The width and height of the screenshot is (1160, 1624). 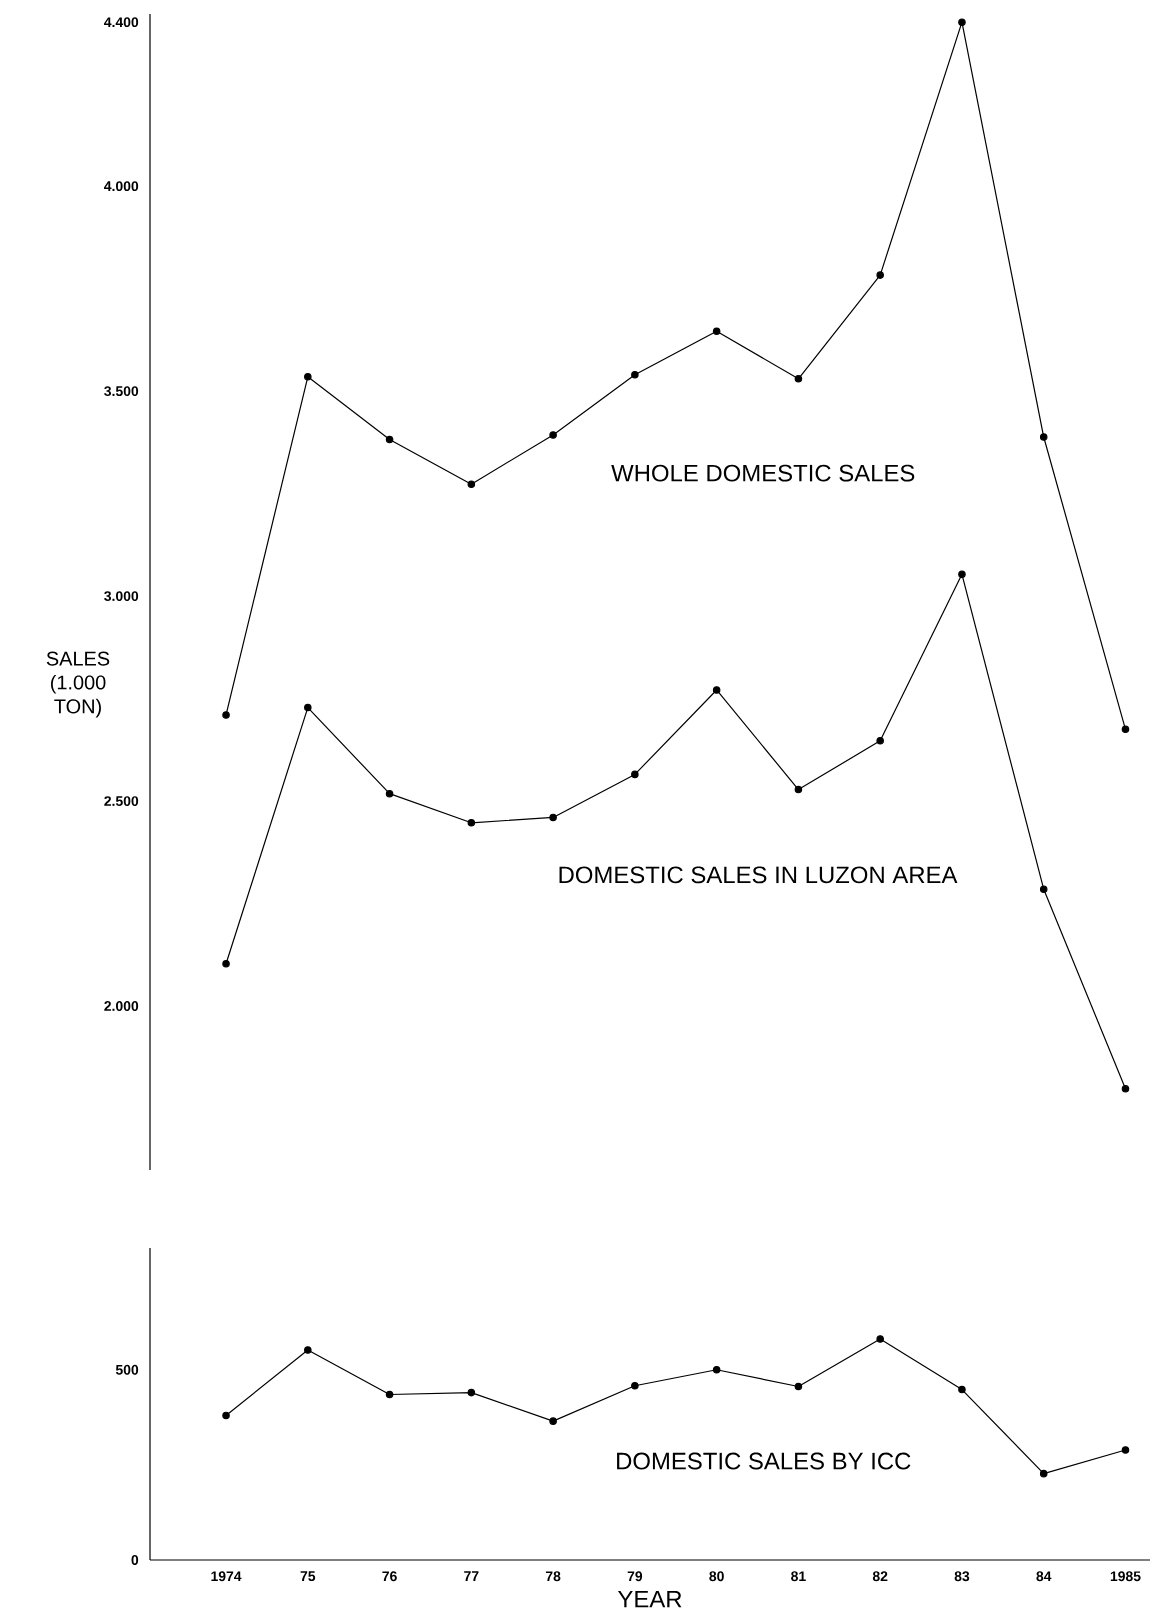 I want to click on x-tick-label: 77, so click(x=471, y=1576).